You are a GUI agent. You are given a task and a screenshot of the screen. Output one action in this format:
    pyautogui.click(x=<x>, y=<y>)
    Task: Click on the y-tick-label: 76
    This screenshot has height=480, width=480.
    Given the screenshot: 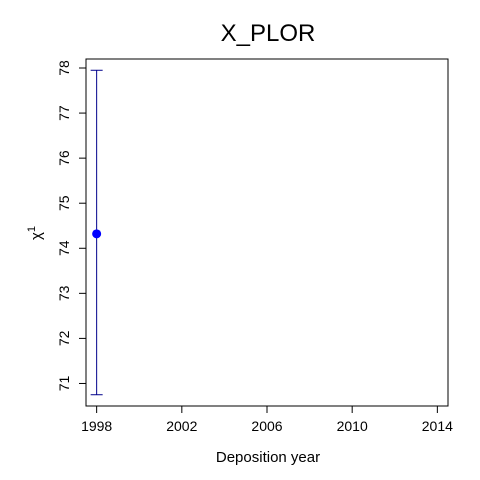 What is the action you would take?
    pyautogui.click(x=64, y=158)
    